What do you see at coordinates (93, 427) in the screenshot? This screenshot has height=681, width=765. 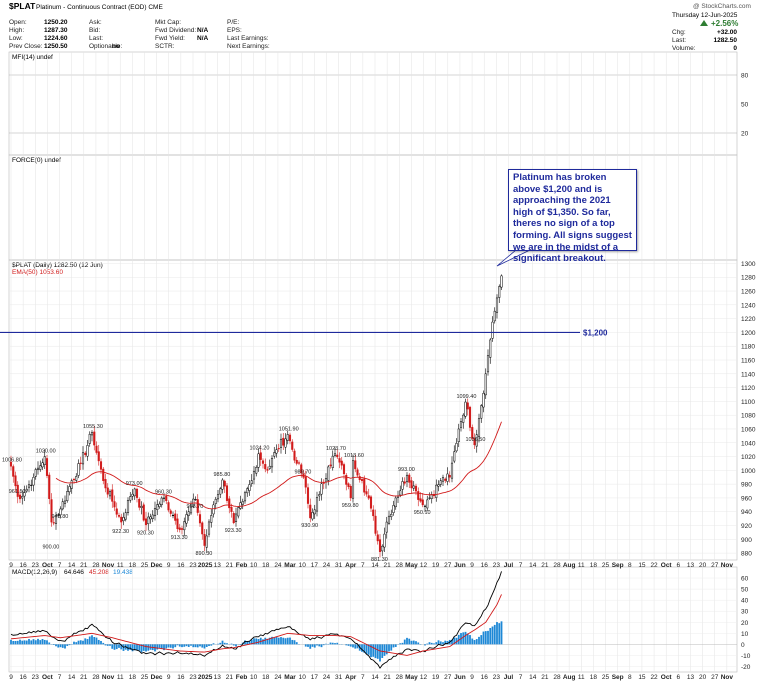 I see `price-annotation: 1055.30` at bounding box center [93, 427].